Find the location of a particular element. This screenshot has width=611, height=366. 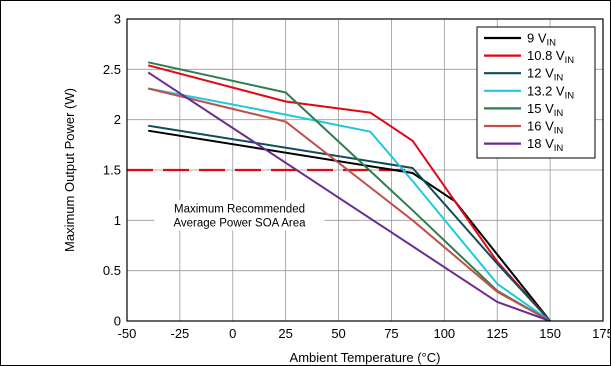

soa-annotation-box is located at coordinates (239, 215).